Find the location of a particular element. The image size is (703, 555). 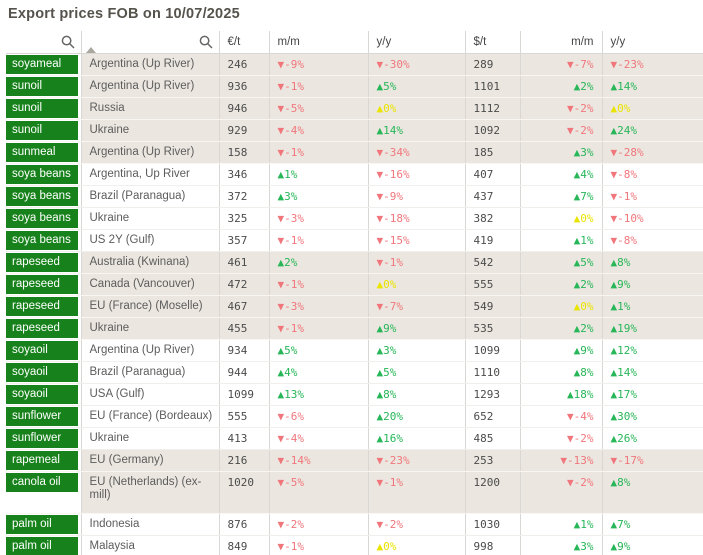

location-cell: US 2Y (Gulf) is located at coordinates (149, 240).